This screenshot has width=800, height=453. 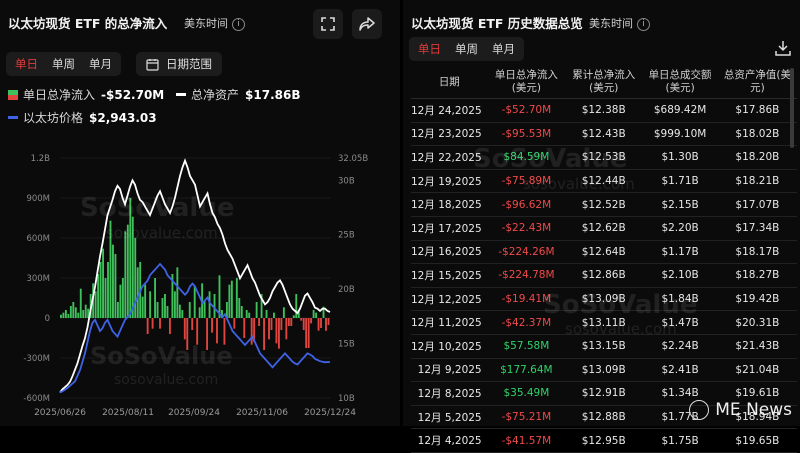 What do you see at coordinates (757, 228) in the screenshot?
I see `cell-nav: $17.34B` at bounding box center [757, 228].